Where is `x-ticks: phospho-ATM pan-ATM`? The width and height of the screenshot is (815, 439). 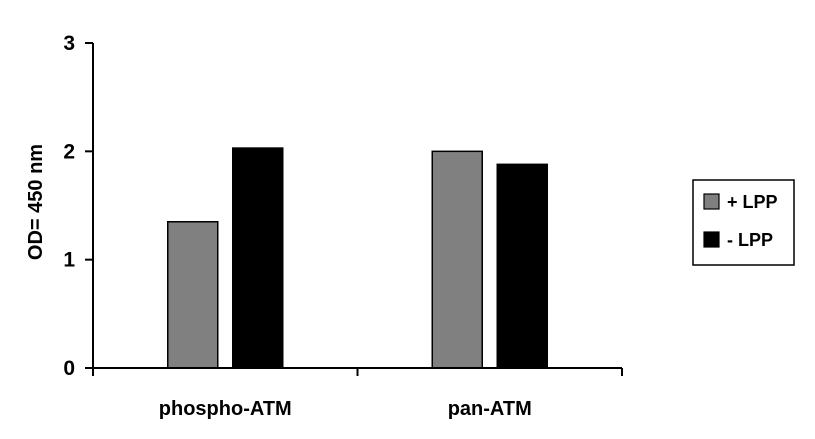 x-ticks: phospho-ATM pan-ATM is located at coordinates (357, 394).